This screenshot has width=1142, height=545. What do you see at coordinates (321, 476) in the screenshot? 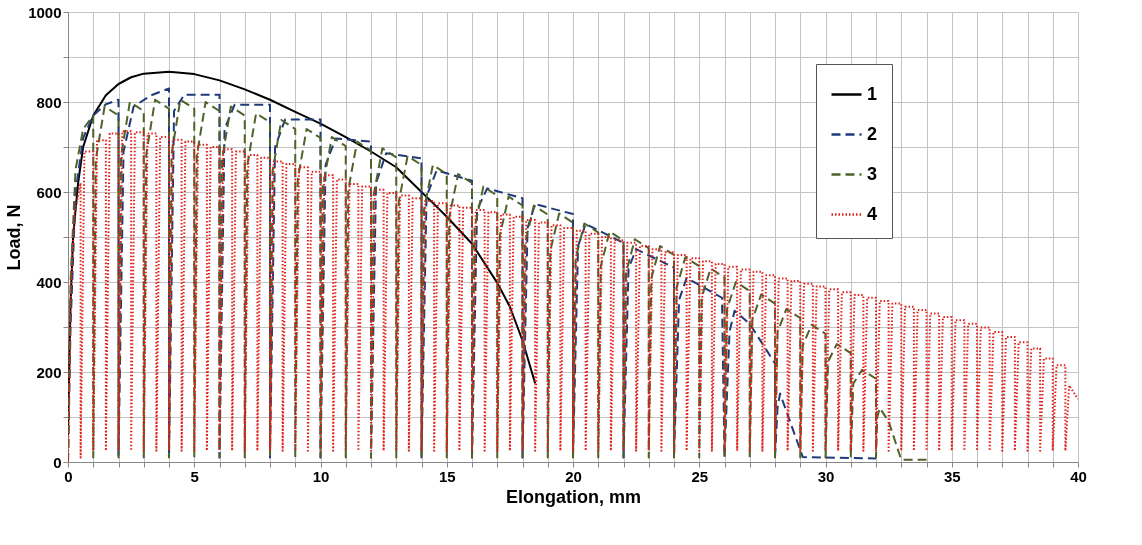
I see `x-tick-label: 10` at bounding box center [321, 476].